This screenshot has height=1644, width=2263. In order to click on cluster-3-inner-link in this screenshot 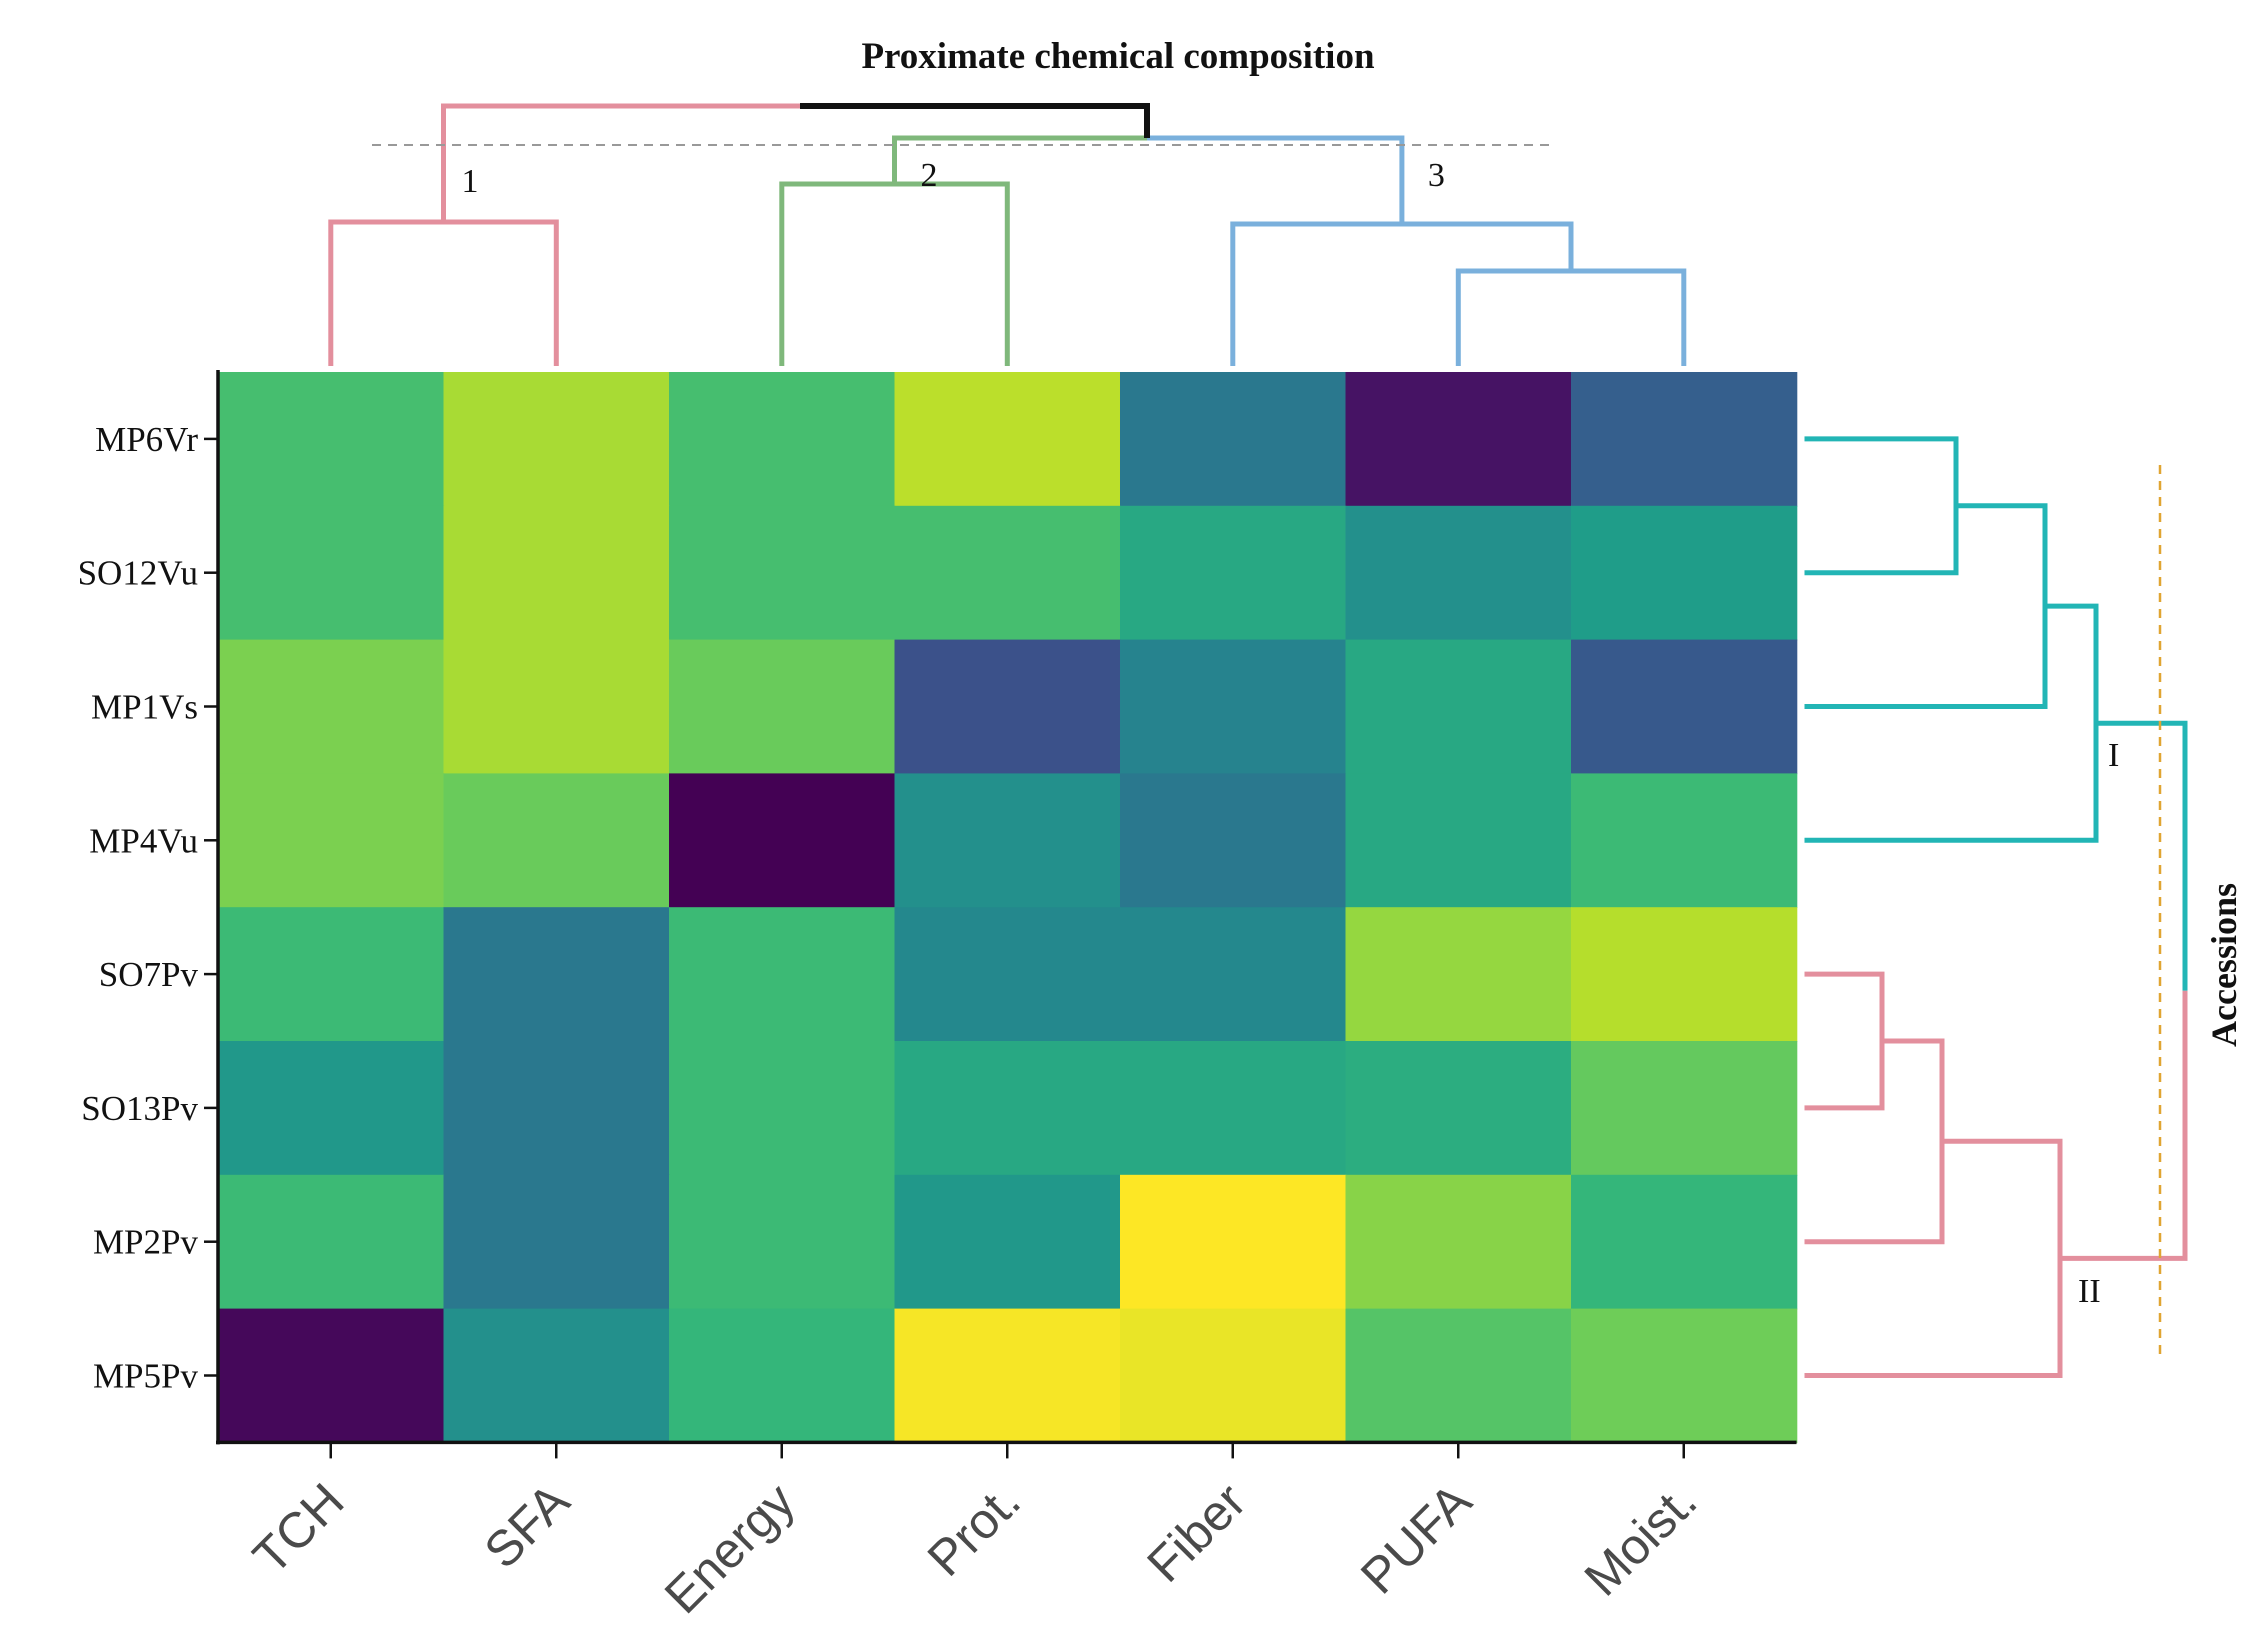, I will do `click(1571, 317)`.